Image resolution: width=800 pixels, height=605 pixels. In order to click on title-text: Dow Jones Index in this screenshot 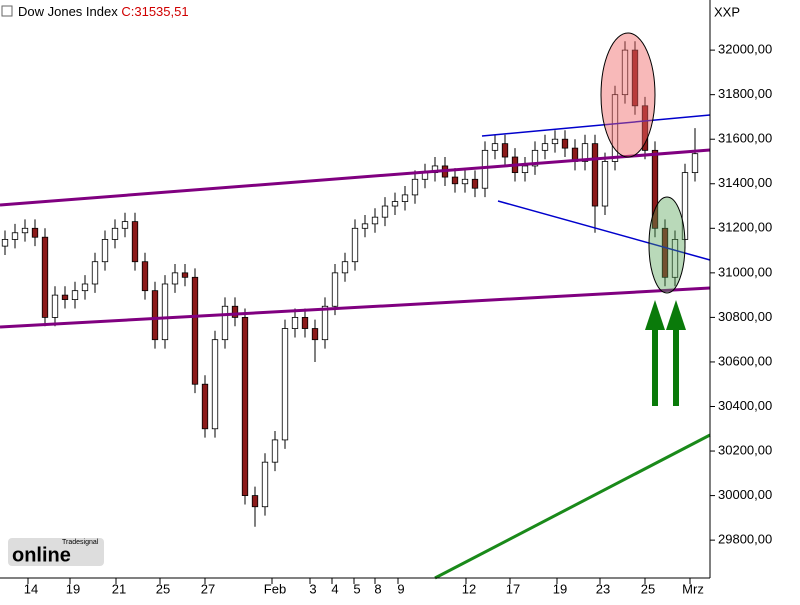, I will do `click(68, 11)`.